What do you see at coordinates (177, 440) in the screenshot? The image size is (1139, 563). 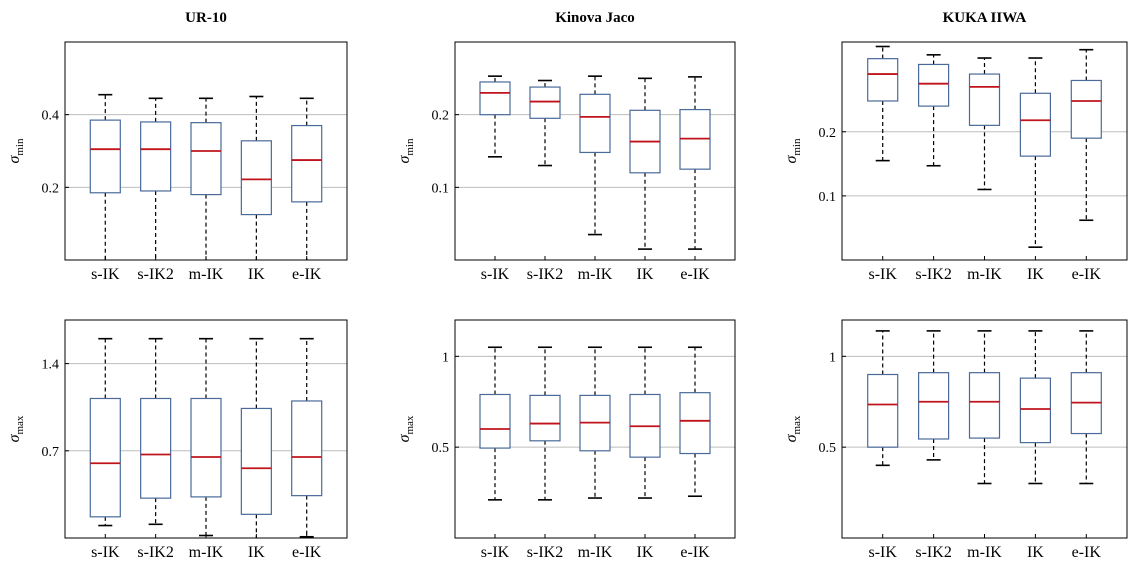 I see `chart-panel-4: 0.7 1.4 s-IK s-IK2 m-IK IK e-IK σmax` at bounding box center [177, 440].